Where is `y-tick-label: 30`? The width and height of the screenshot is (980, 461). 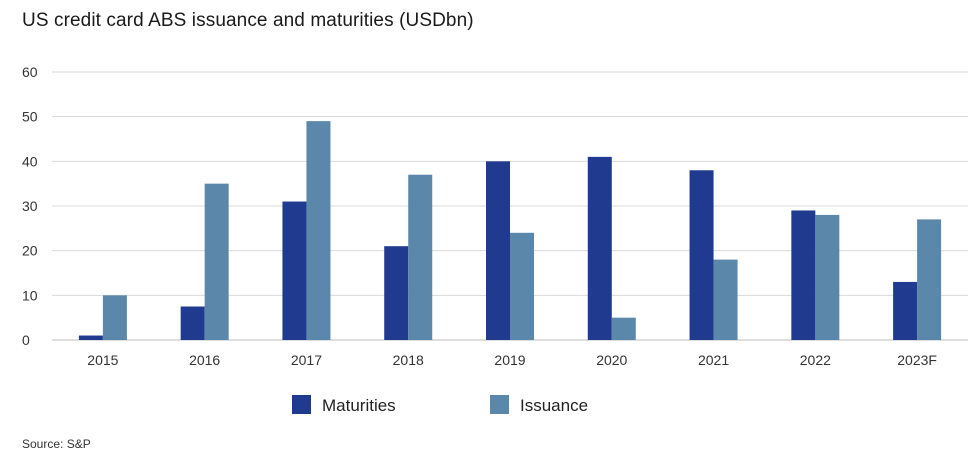
y-tick-label: 30 is located at coordinates (30, 206).